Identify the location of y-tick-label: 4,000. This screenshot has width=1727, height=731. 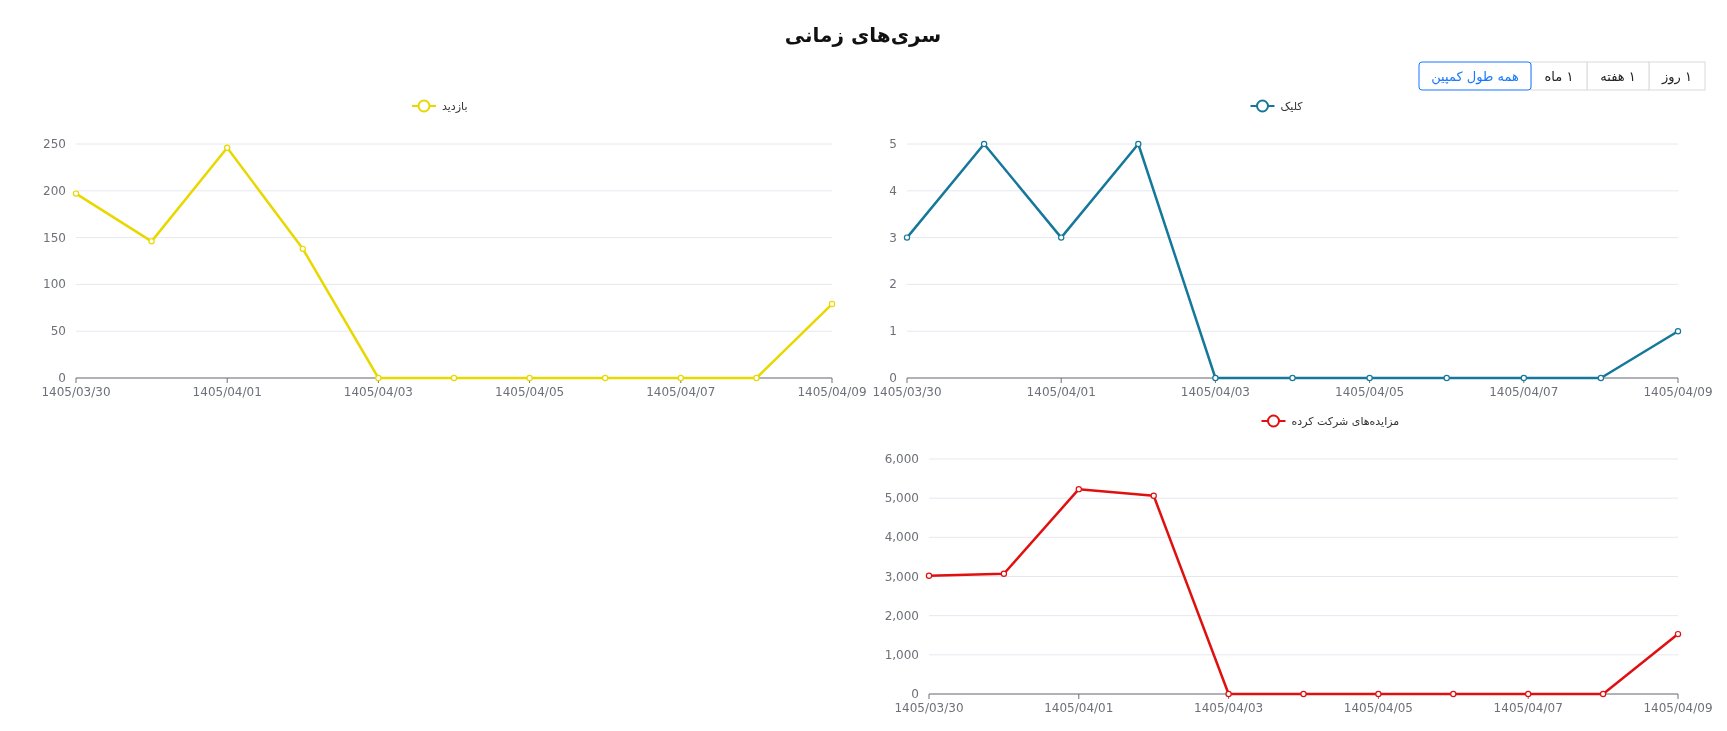
(901, 537).